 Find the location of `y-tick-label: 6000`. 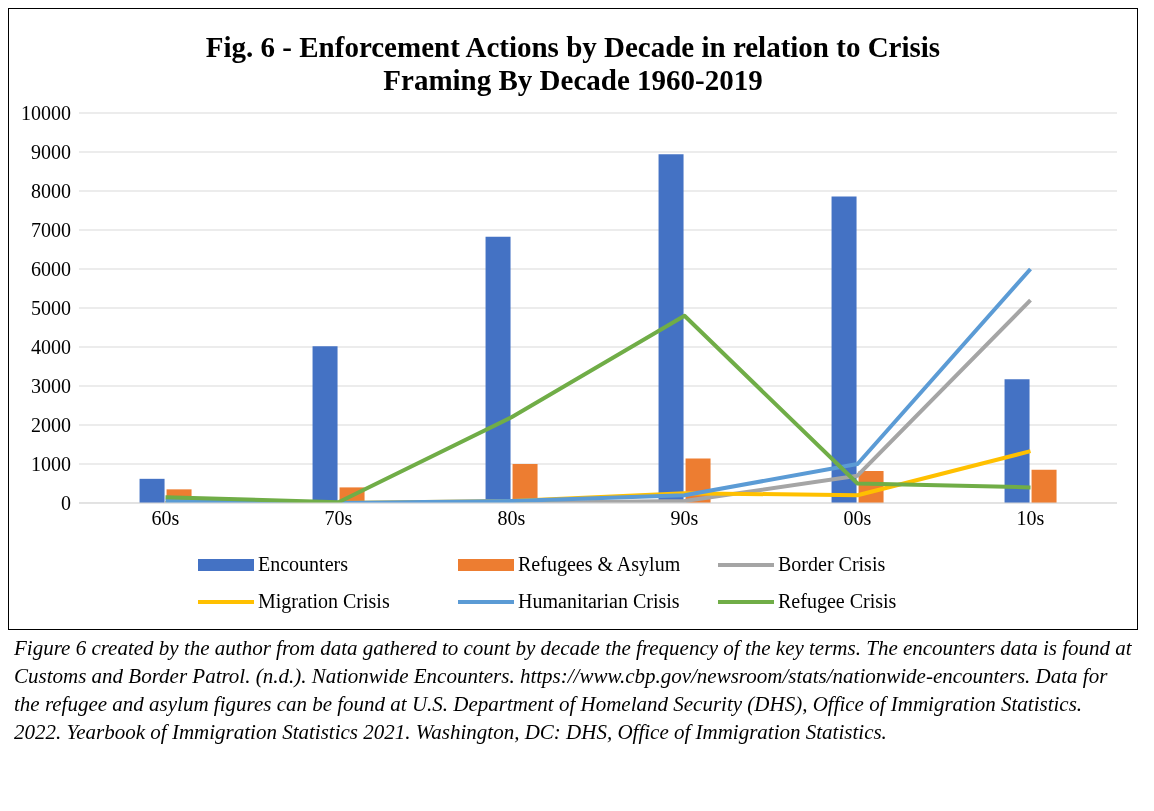

y-tick-label: 6000 is located at coordinates (51, 269).